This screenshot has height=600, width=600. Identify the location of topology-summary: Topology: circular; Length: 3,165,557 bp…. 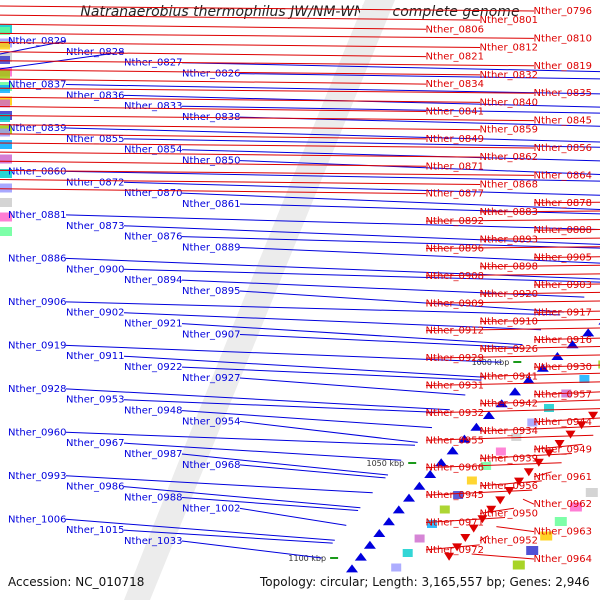
(425, 582).